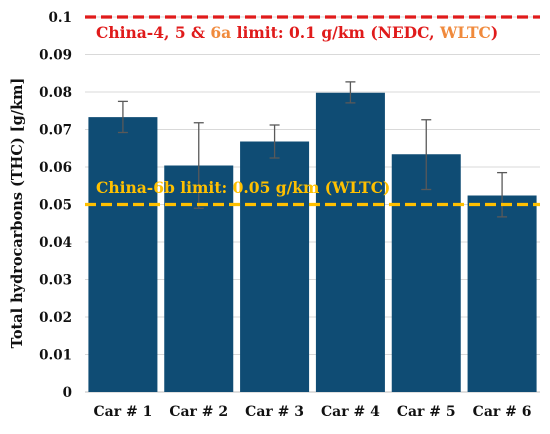  Describe the element at coordinates (123, 412) in the screenshot. I see `x-tick-label: Car # 1` at that location.